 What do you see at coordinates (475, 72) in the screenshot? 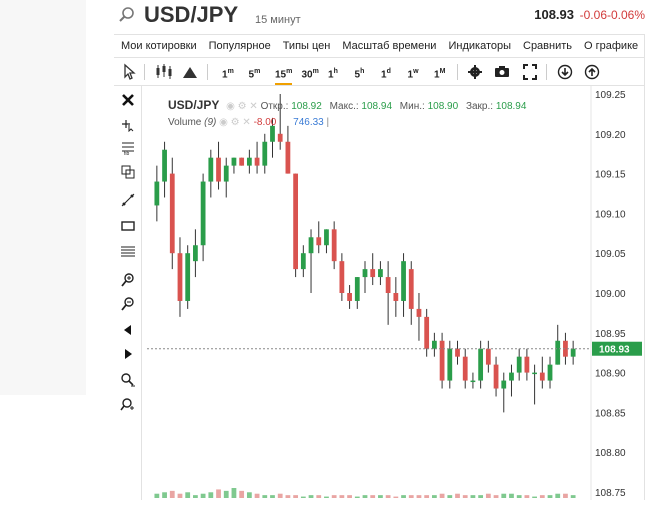
I see `settings-icon` at bounding box center [475, 72].